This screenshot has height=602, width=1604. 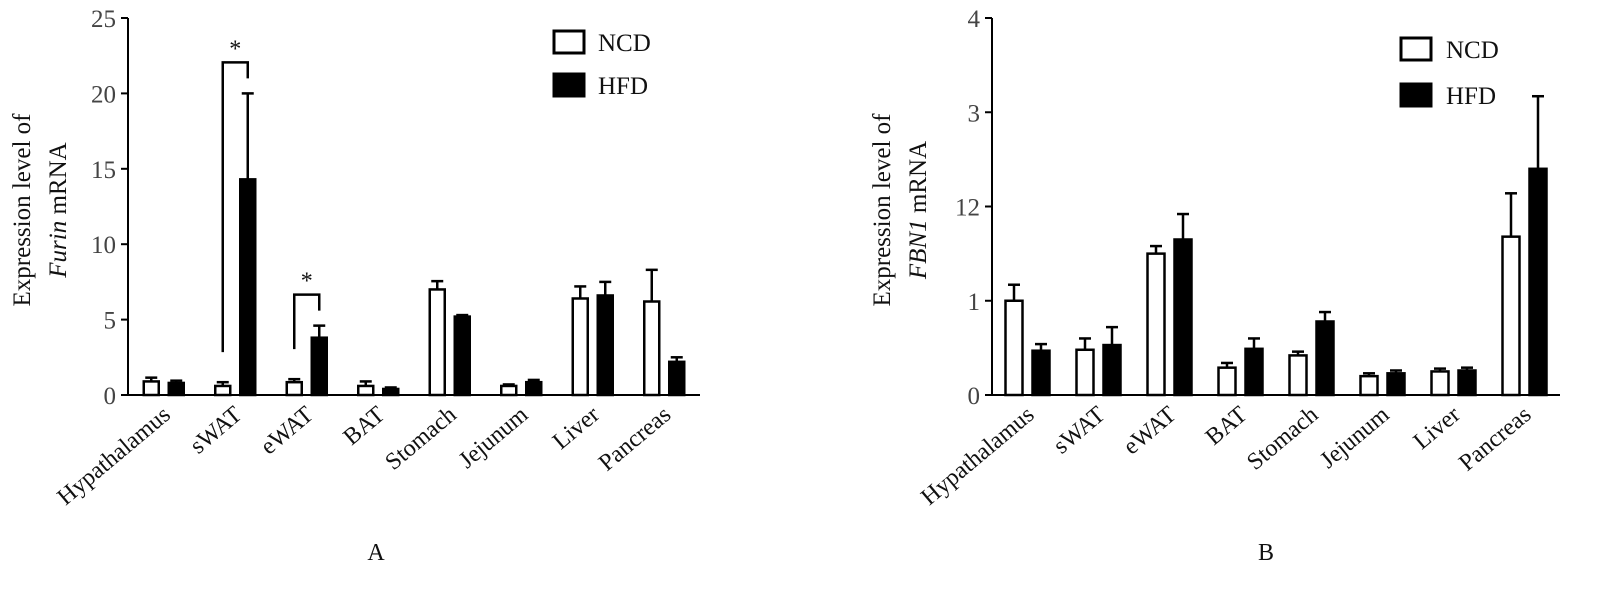 What do you see at coordinates (103, 19) in the screenshot?
I see `y-tick-label: 25` at bounding box center [103, 19].